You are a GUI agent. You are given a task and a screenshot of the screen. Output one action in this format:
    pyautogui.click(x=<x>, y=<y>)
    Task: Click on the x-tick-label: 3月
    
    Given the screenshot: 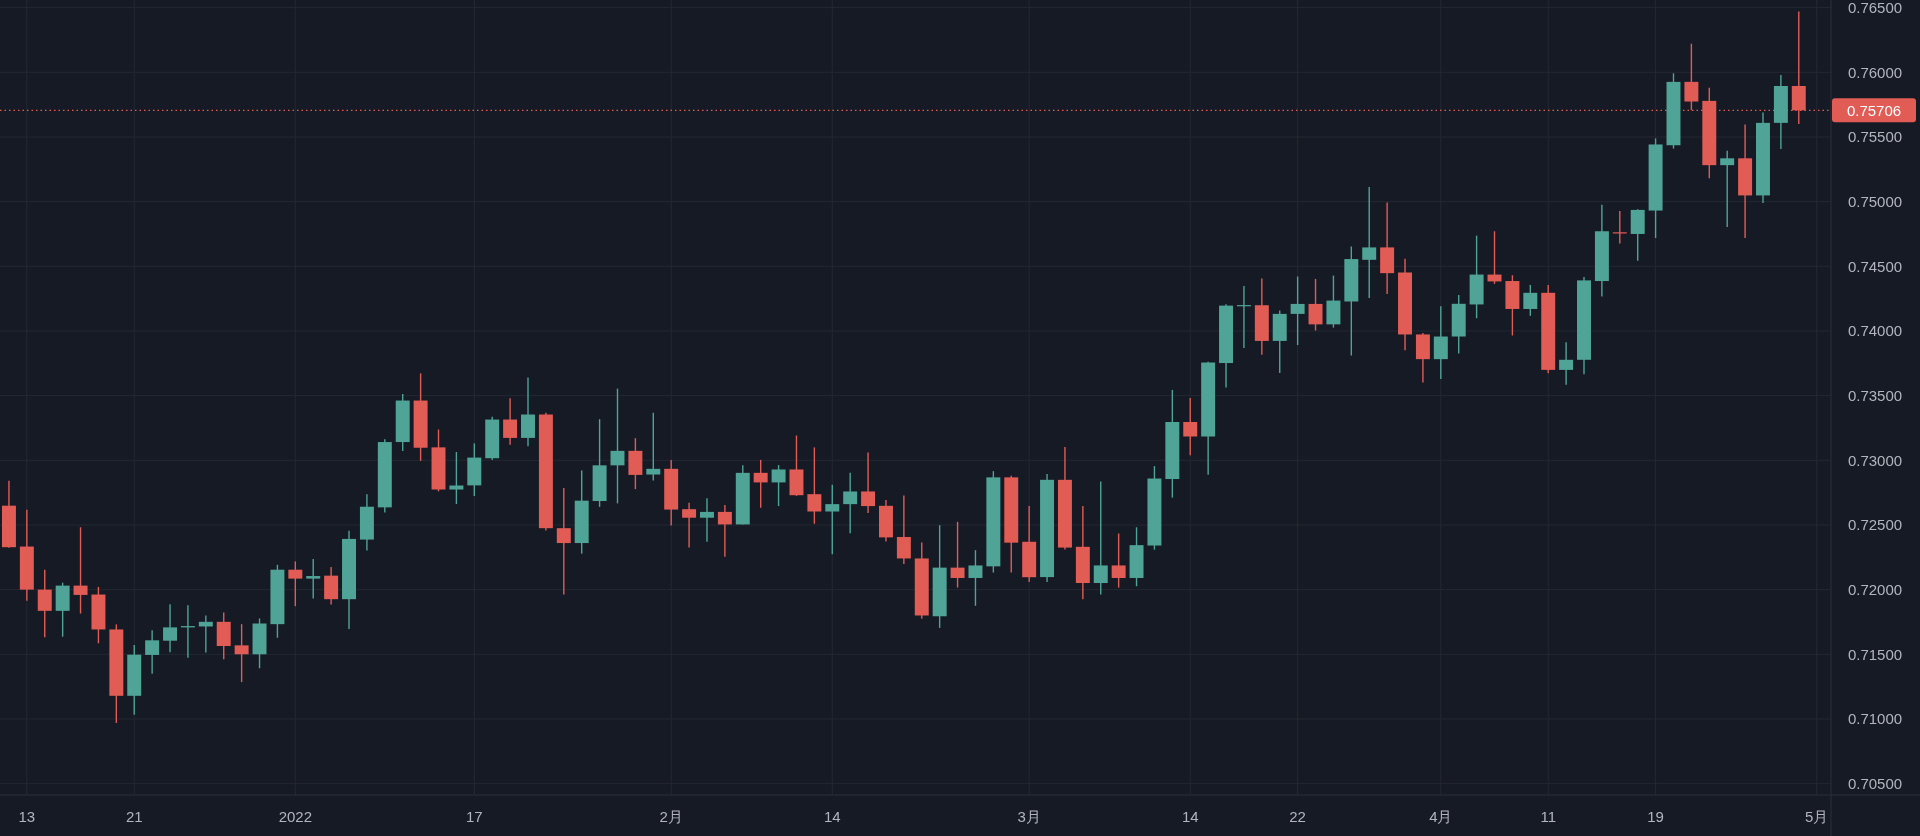 What is the action you would take?
    pyautogui.click(x=1029, y=816)
    